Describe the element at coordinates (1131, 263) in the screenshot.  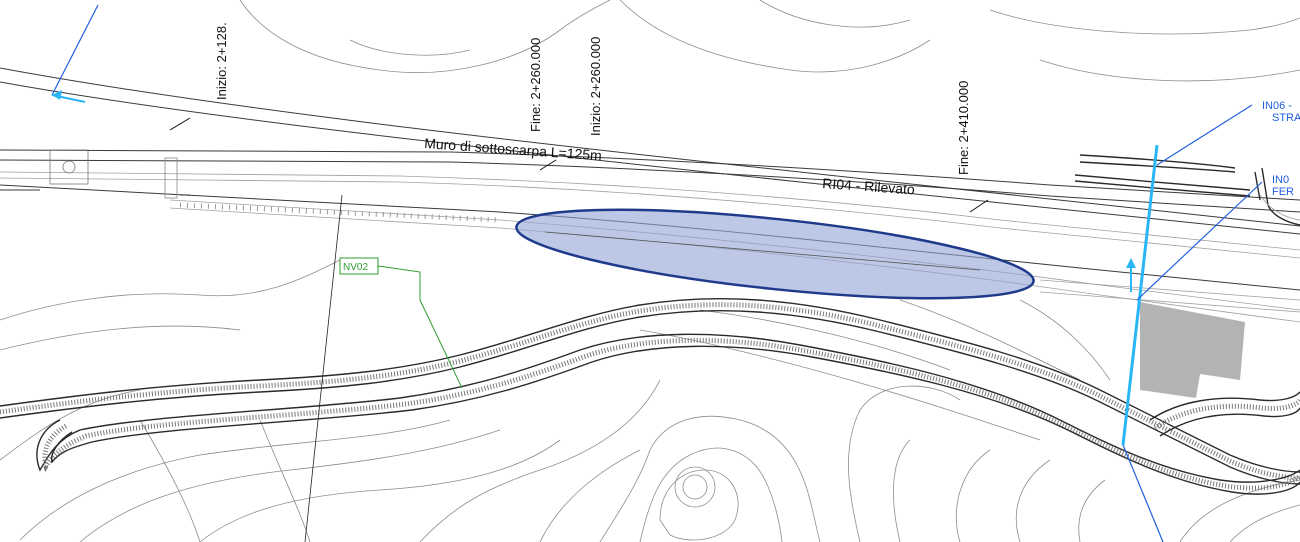
I see `section-arrow-icon` at that location.